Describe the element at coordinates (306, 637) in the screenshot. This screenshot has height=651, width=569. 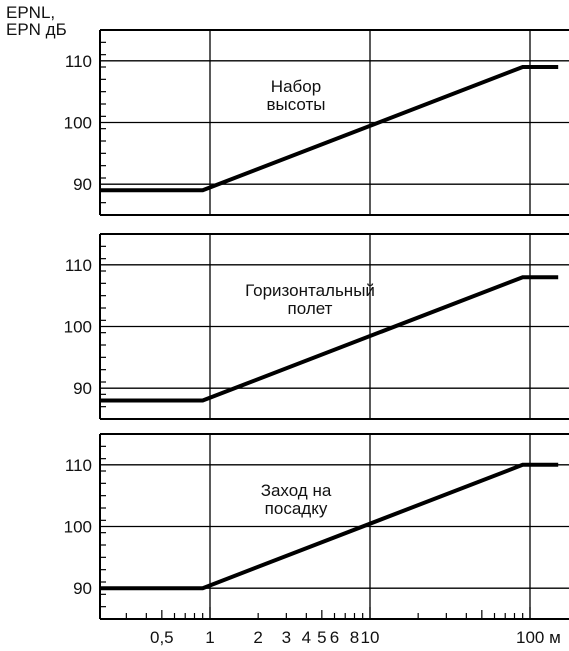
I see `x-tick-label: 4` at that location.